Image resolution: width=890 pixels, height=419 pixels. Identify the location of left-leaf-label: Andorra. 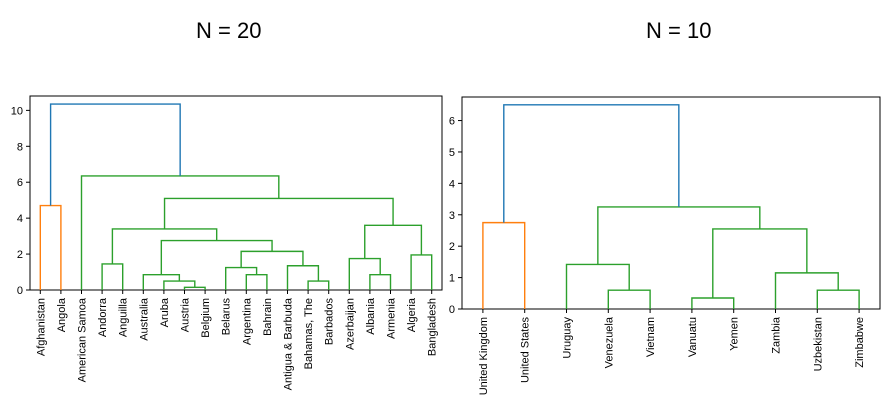
(103, 317).